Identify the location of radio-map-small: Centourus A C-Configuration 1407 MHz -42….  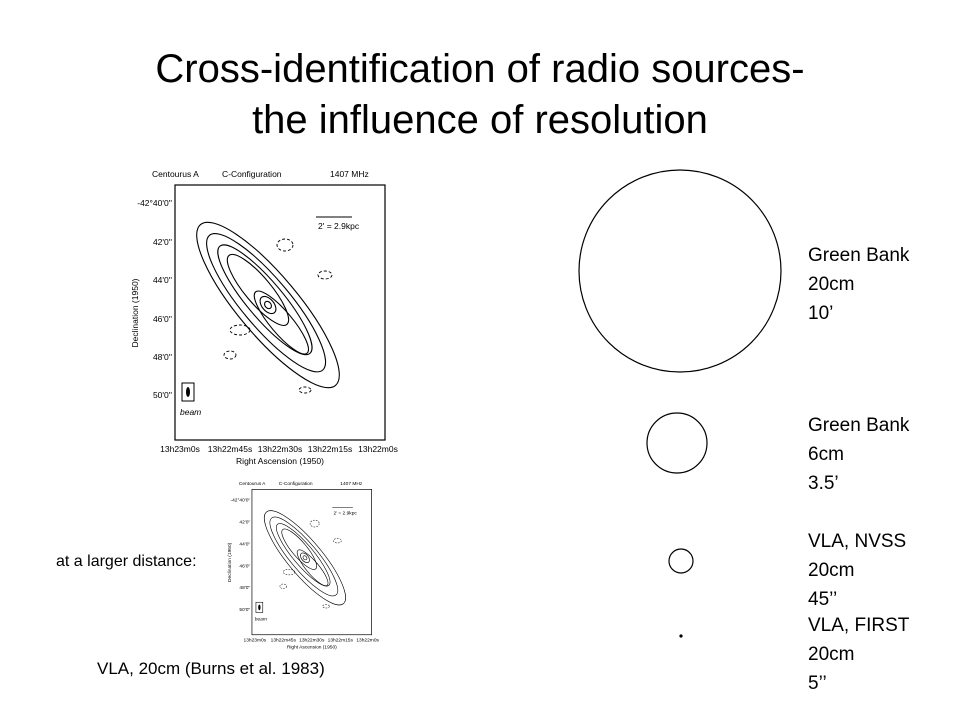
(303, 566).